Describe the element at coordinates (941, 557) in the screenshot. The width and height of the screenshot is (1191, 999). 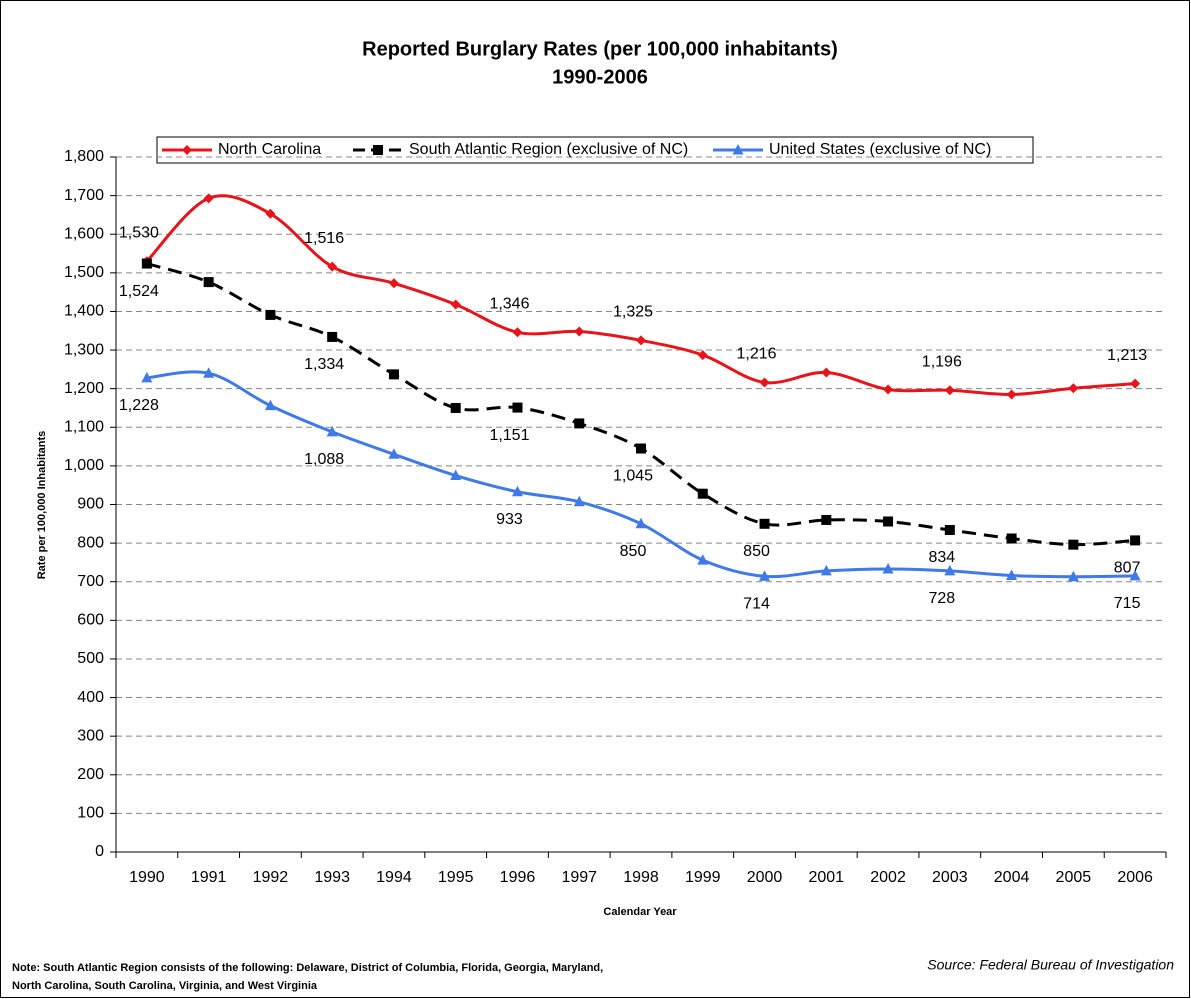
I see `data-label: 834` at that location.